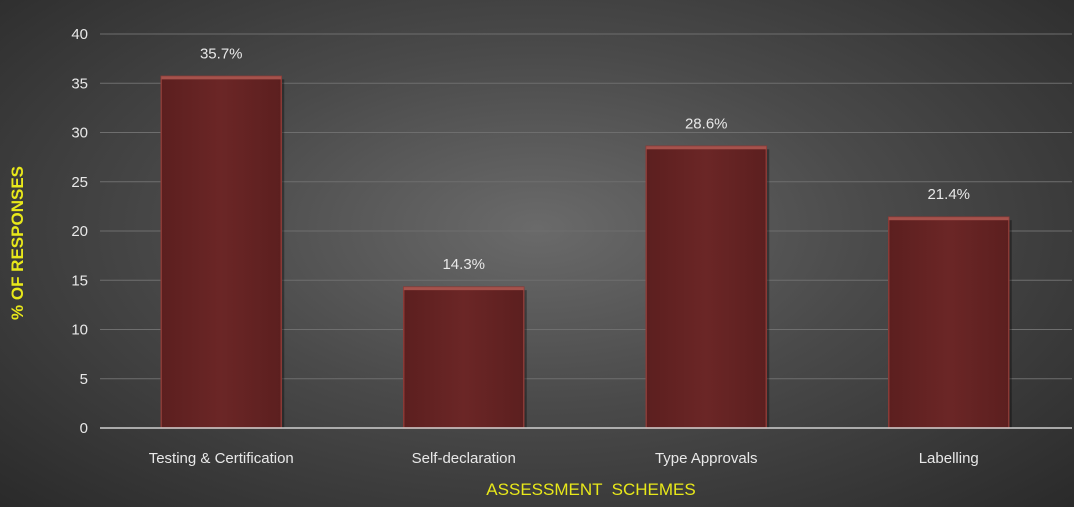 This screenshot has width=1074, height=507. I want to click on y-tick-label: 0, so click(84, 428).